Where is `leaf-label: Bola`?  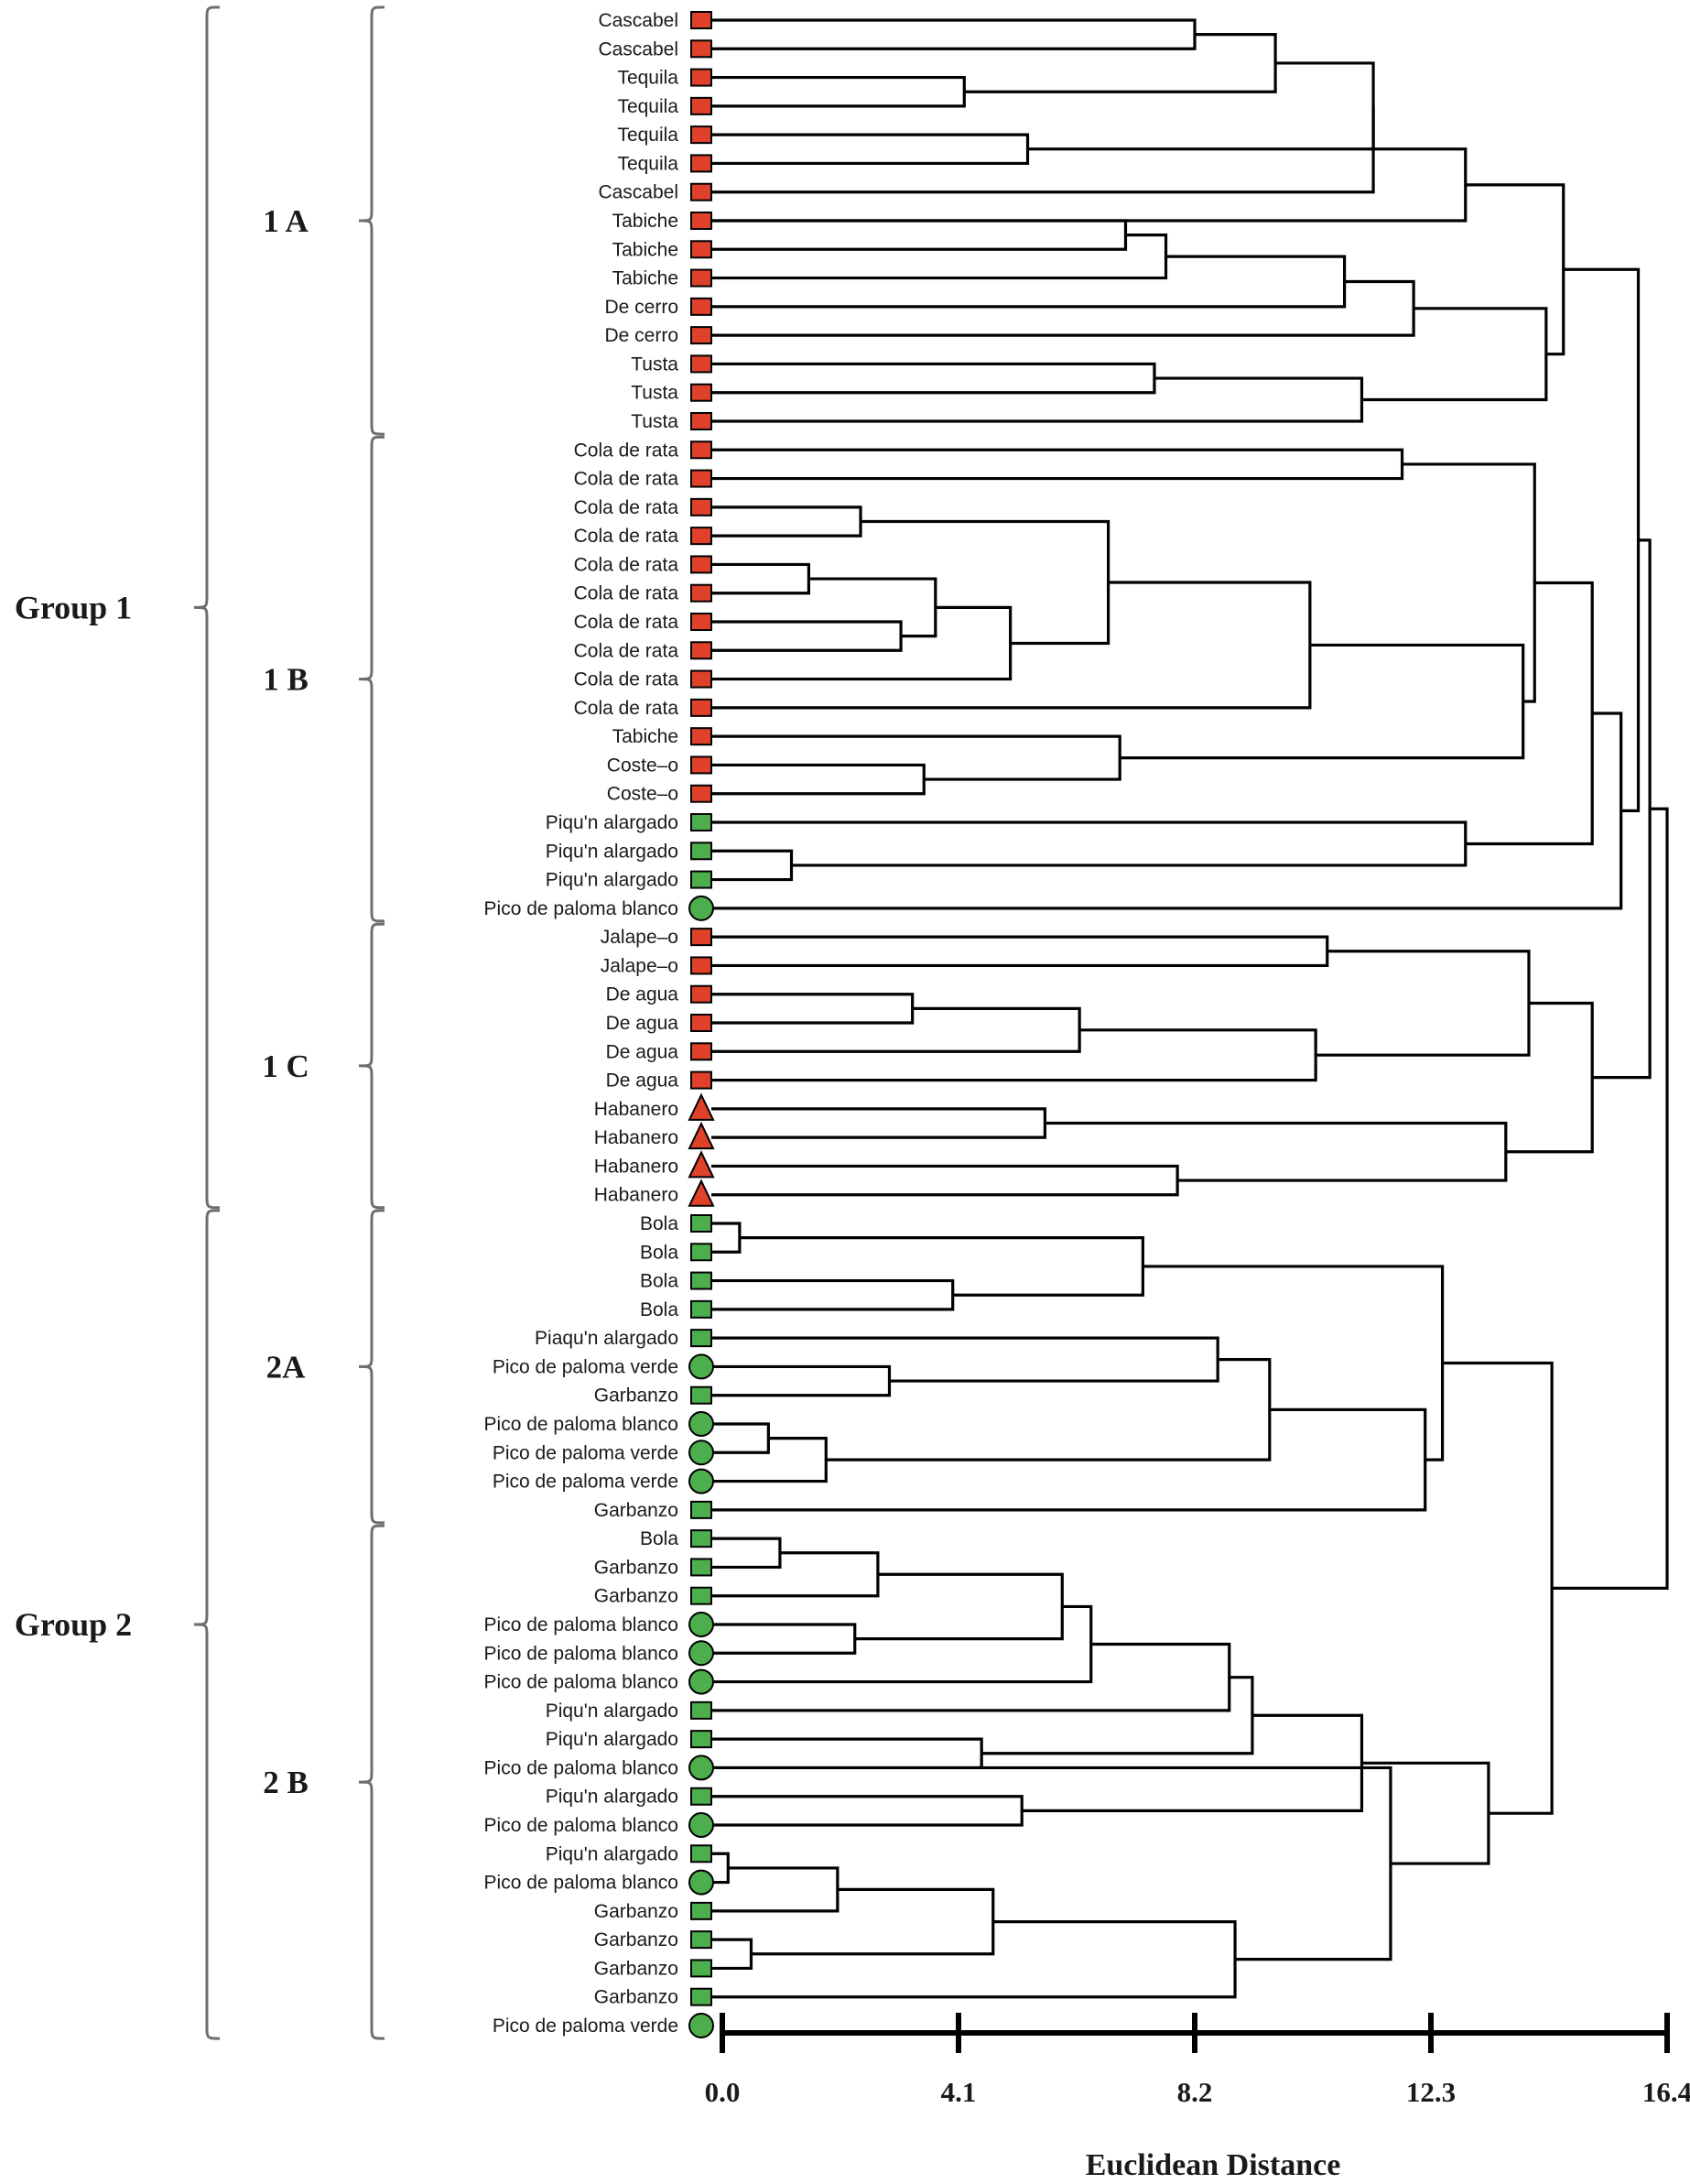
leaf-label: Bola is located at coordinates (659, 1252).